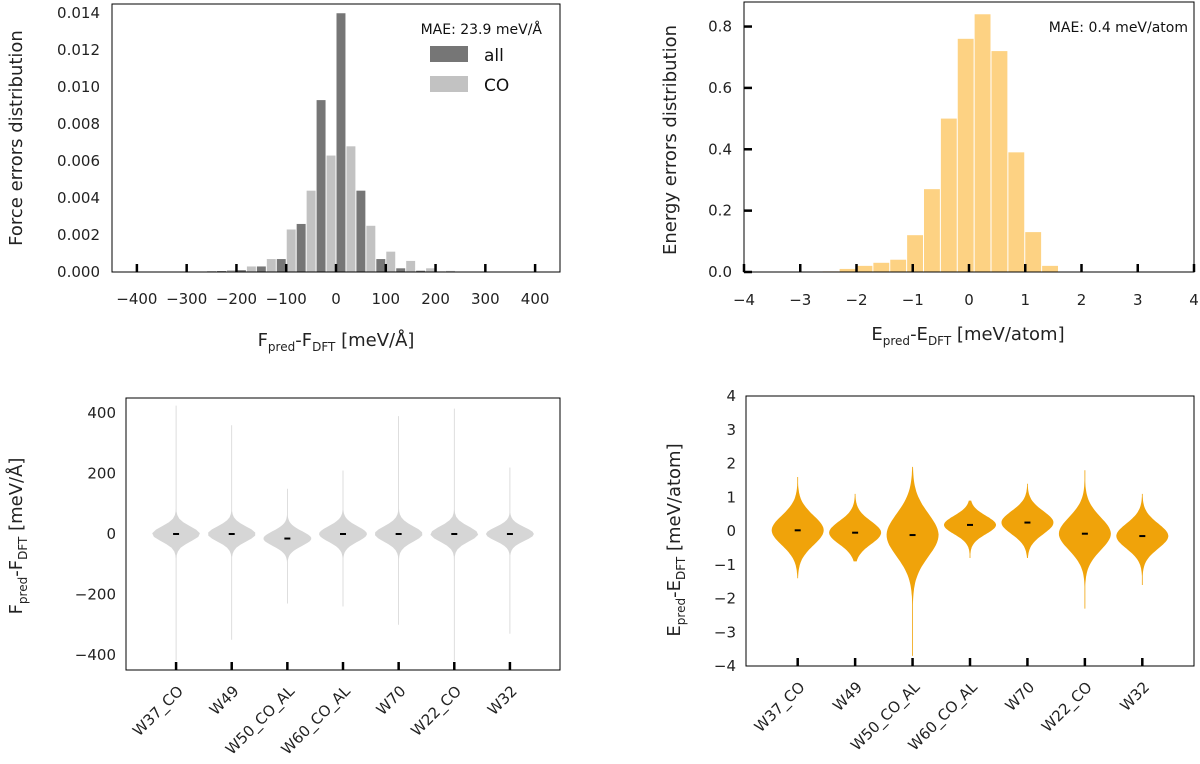 The image size is (1200, 764). Describe the element at coordinates (725, 632) in the screenshot. I see `ytick-label: −3` at that location.